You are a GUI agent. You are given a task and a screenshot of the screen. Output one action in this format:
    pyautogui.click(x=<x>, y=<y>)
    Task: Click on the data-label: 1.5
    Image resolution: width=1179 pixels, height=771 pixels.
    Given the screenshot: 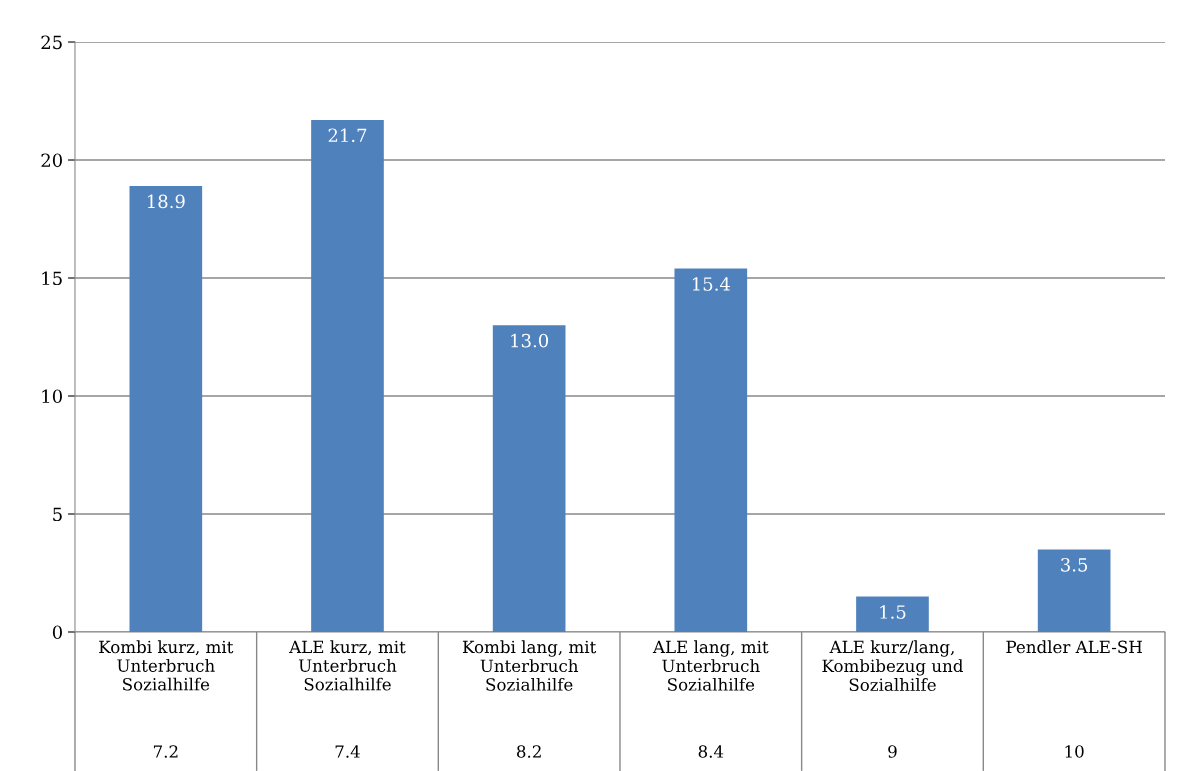 What is the action you would take?
    pyautogui.click(x=893, y=612)
    